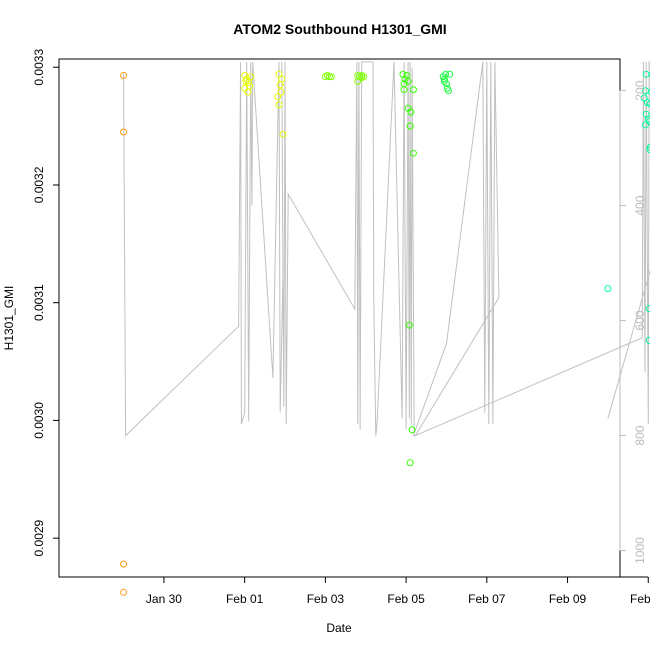  What do you see at coordinates (9, 318) in the screenshot?
I see `y-axis-label: H1301_GMI` at bounding box center [9, 318].